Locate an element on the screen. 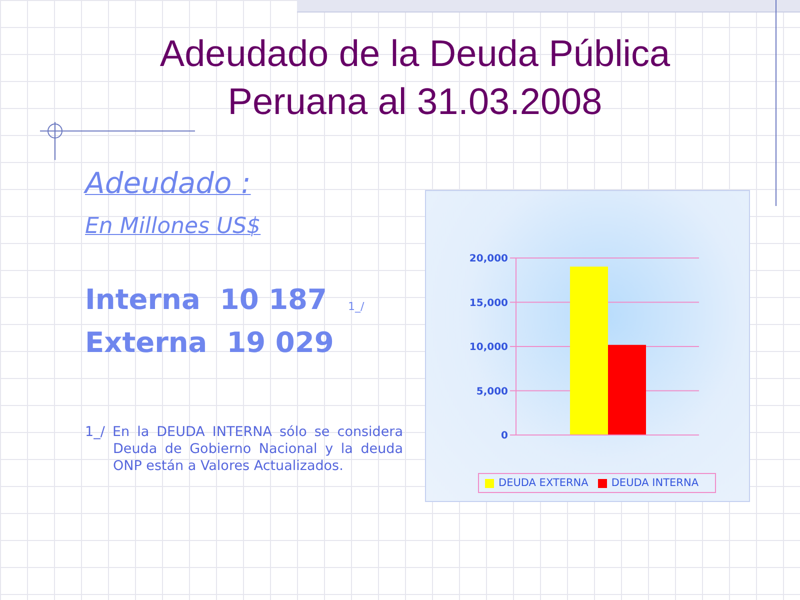 The image size is (800, 600). text: Externa 19 029 is located at coordinates (209, 343).